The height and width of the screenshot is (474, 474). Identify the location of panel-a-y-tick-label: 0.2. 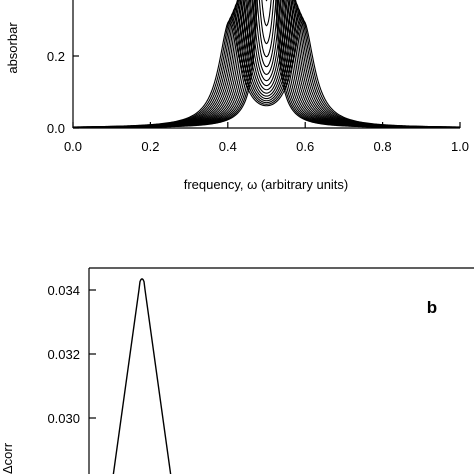
(56, 56).